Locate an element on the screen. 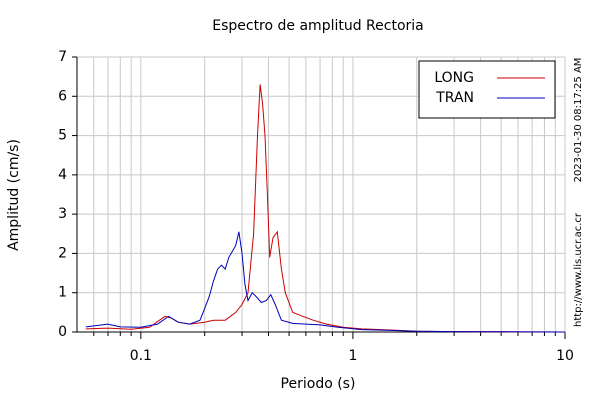 The height and width of the screenshot is (400, 600). y-tick-label: 5 is located at coordinates (62, 136).